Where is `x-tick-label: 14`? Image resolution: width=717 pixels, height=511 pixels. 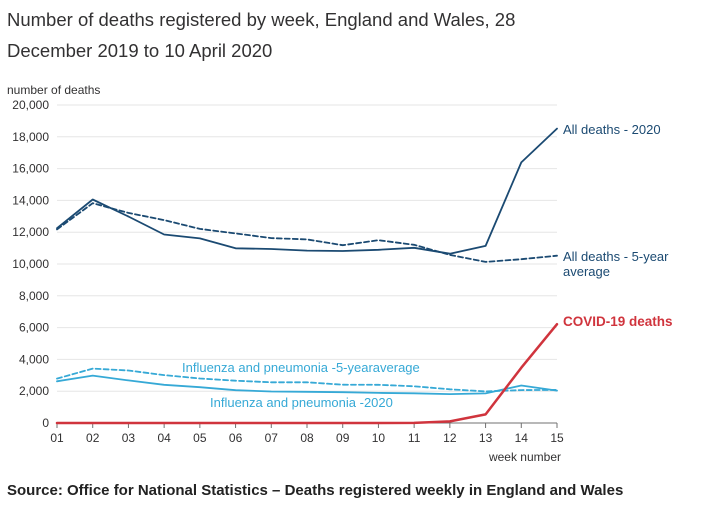
x-tick-label: 14 is located at coordinates (522, 438).